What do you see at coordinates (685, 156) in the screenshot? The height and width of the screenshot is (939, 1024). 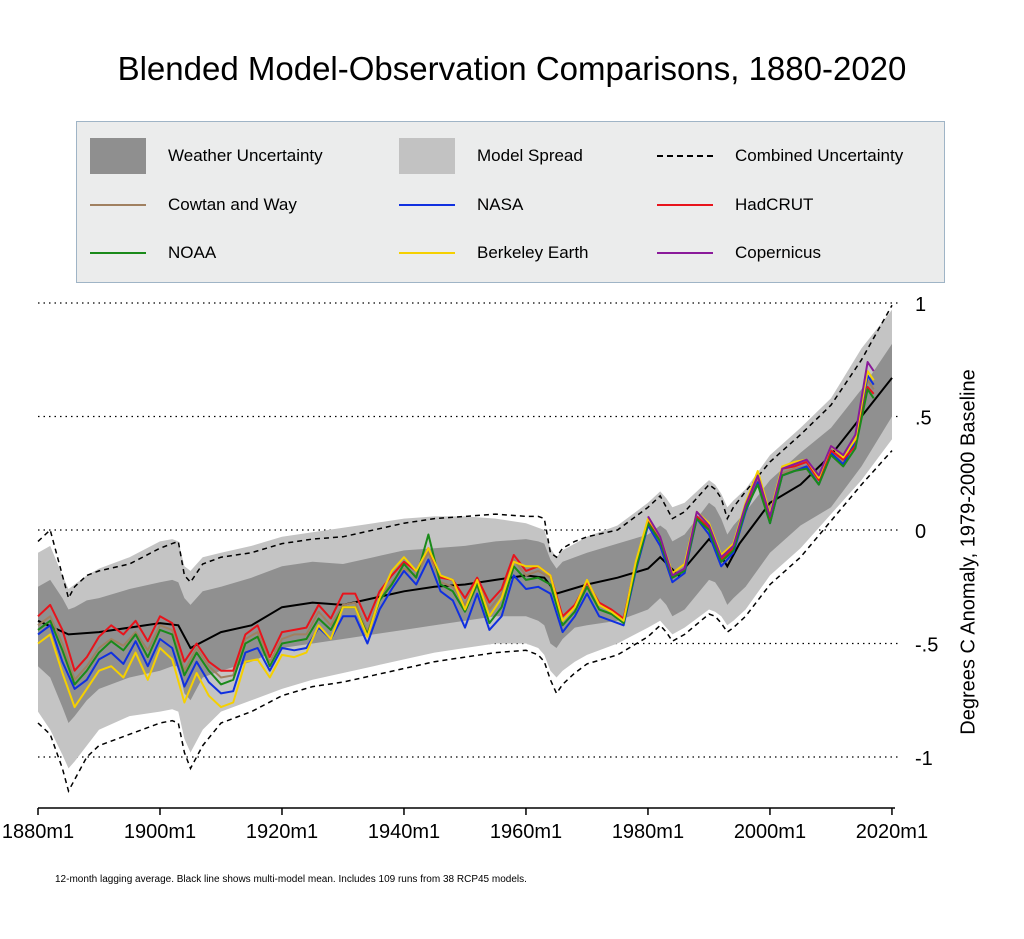 I see `legend-swatch-combined` at bounding box center [685, 156].